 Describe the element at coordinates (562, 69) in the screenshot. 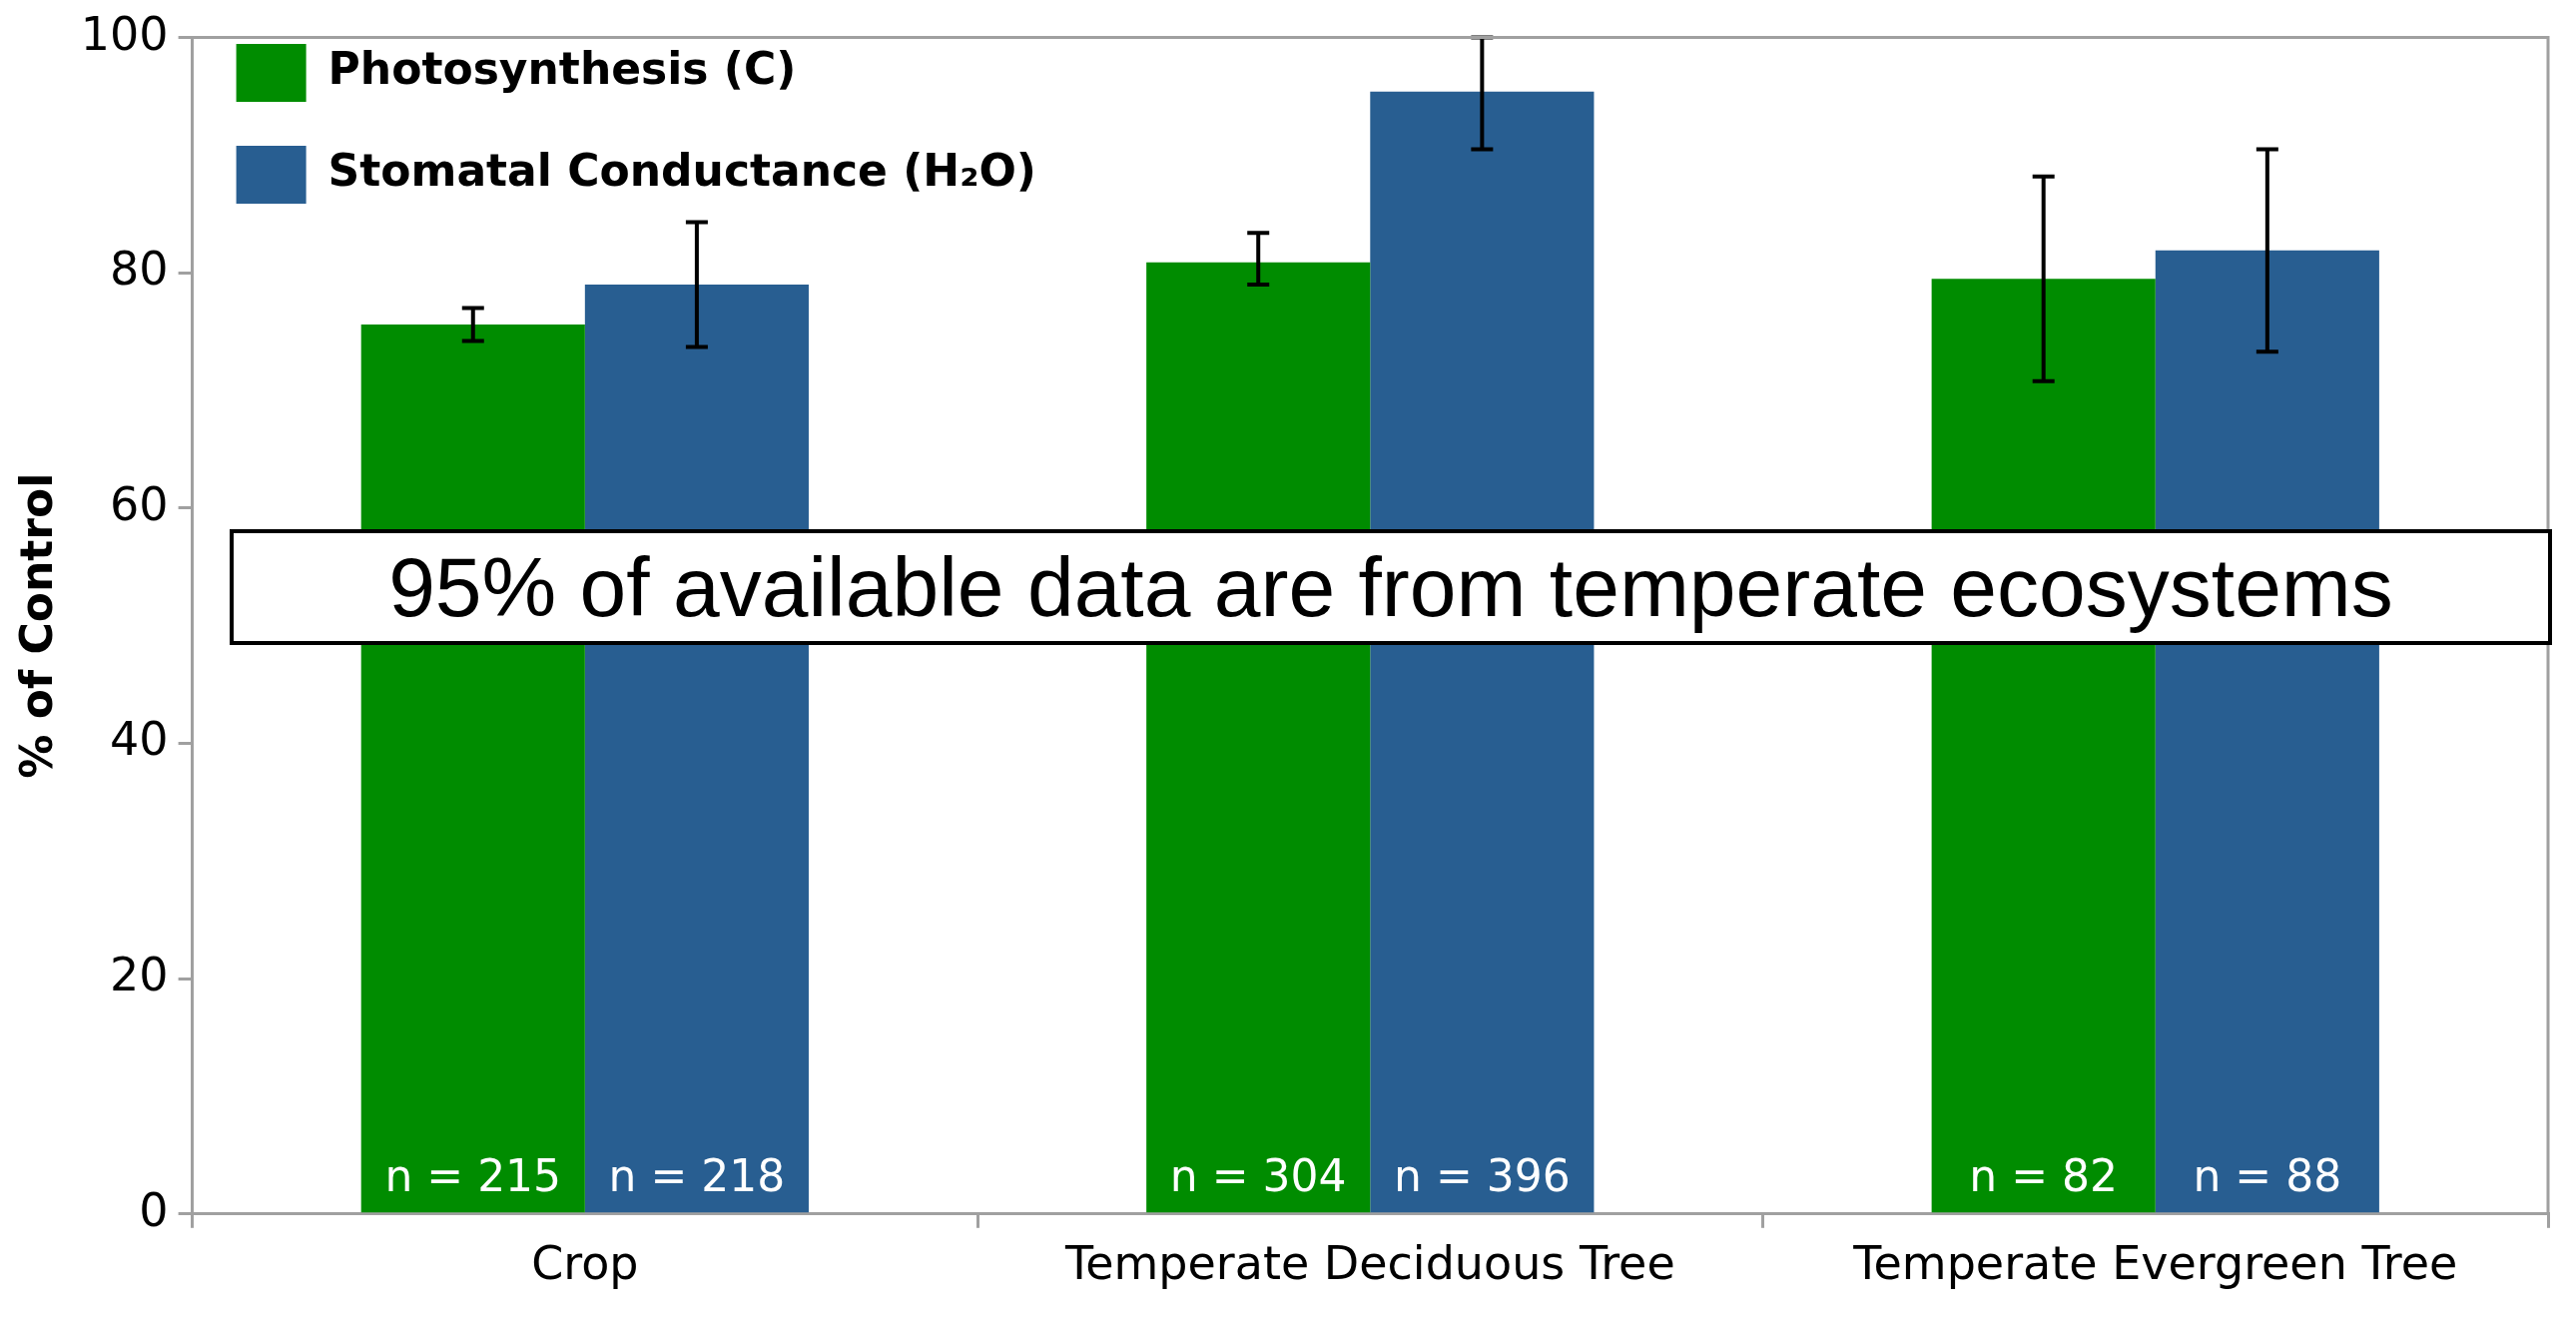

I see `legend-label: Photosynthesis (C)` at that location.